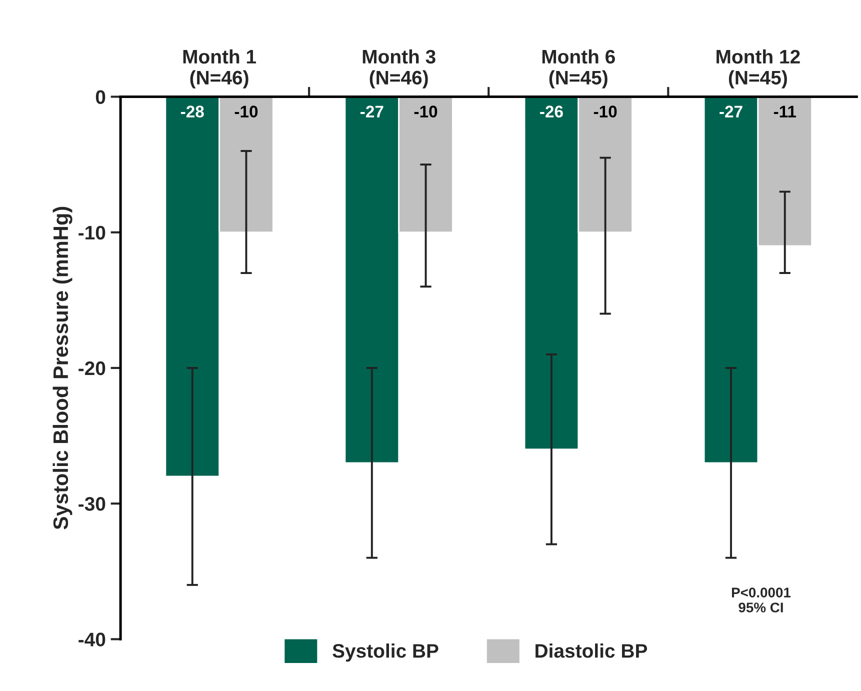 The height and width of the screenshot is (691, 861). I want to click on data-label: -28, so click(192, 112).